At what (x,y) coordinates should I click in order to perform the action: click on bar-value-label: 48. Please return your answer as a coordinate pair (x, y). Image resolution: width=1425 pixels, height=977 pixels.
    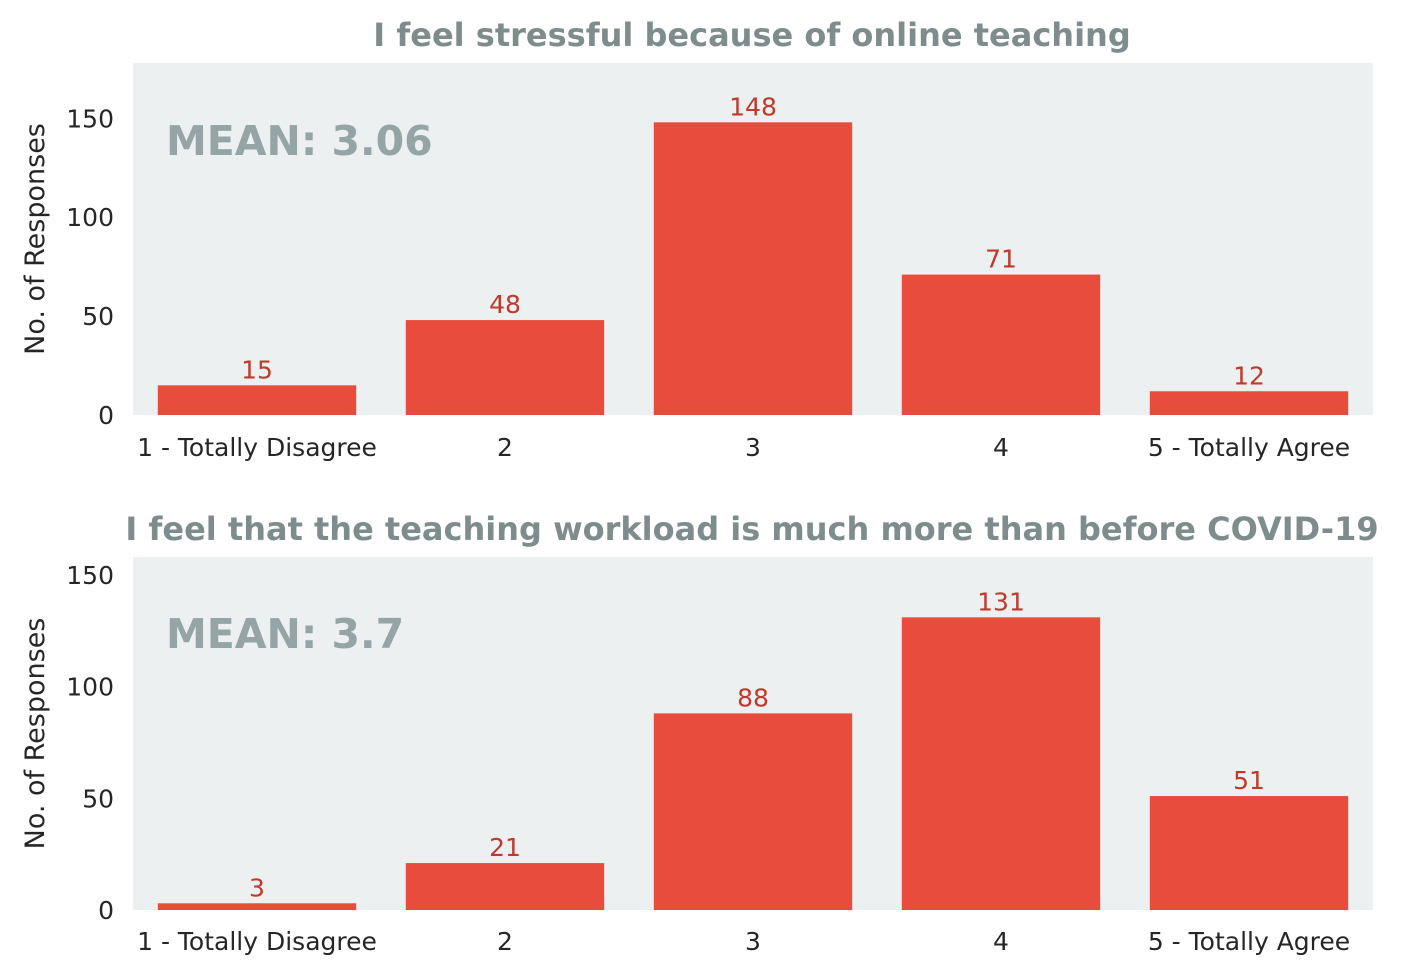
    Looking at the image, I should click on (505, 304).